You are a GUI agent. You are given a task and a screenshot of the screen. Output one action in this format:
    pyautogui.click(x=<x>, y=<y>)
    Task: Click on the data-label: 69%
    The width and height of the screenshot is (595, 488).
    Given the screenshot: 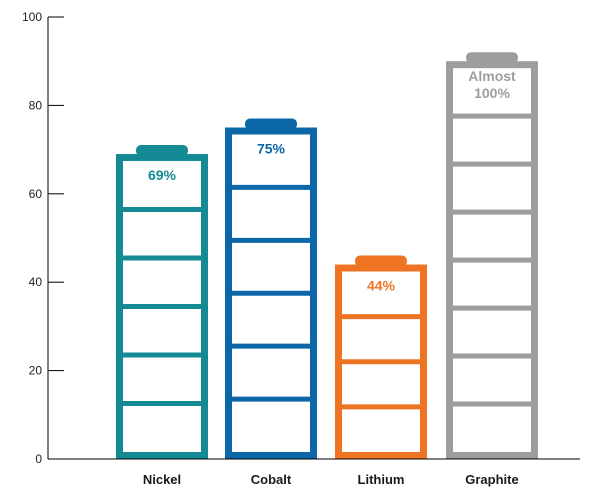 What is the action you would take?
    pyautogui.click(x=162, y=175)
    